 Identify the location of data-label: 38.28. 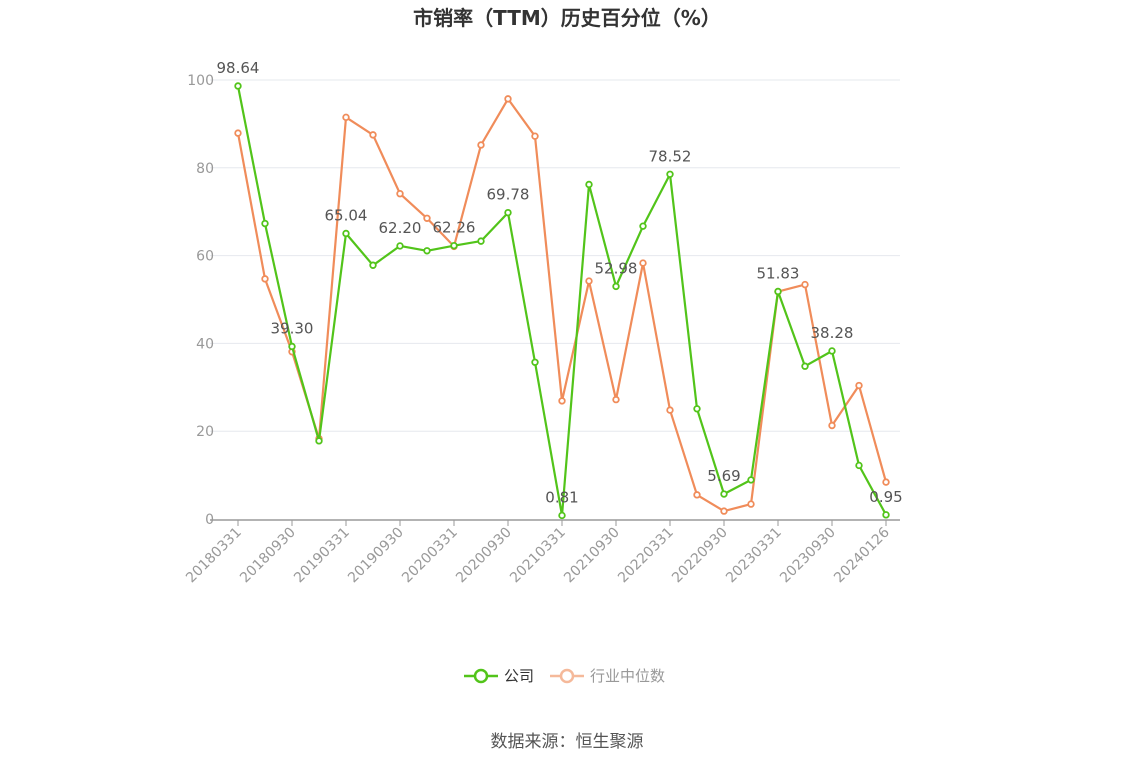
(832, 333).